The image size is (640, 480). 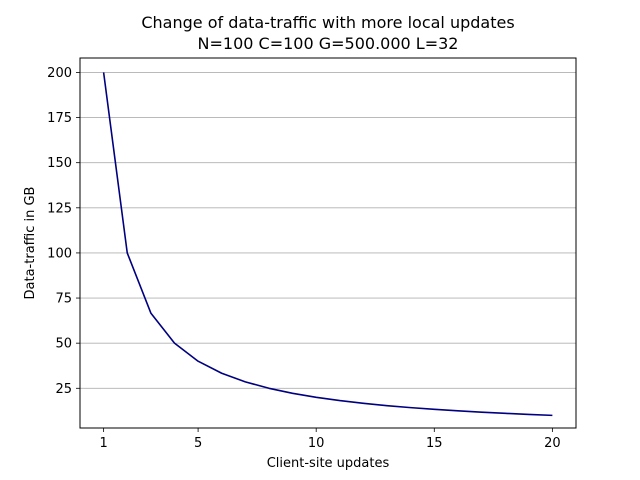 I want to click on y-tick-label: 100, so click(x=59, y=253).